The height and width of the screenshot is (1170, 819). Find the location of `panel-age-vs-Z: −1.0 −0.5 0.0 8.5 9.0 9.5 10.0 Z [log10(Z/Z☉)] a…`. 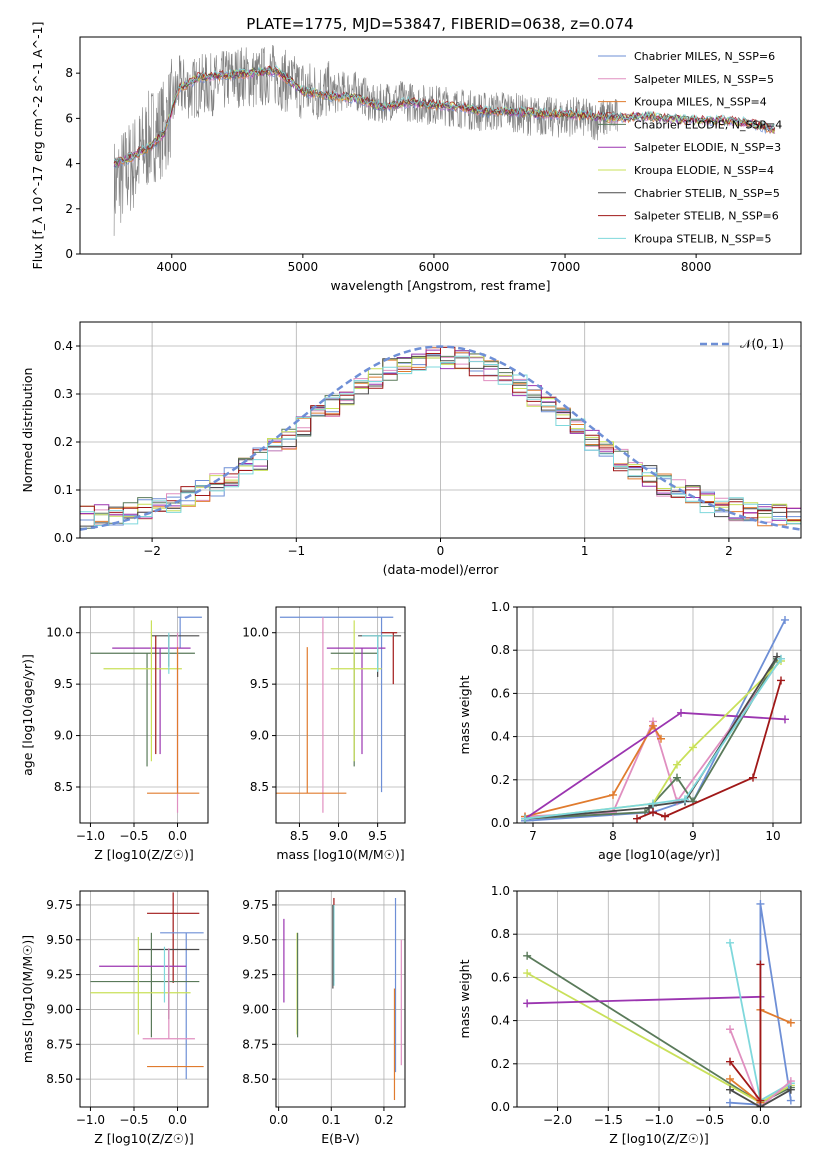

panel-age-vs-Z: −1.0 −0.5 0.0 8.5 9.0 9.5 10.0 Z [log10(Z/Z☉)] a… is located at coordinates (114, 734).